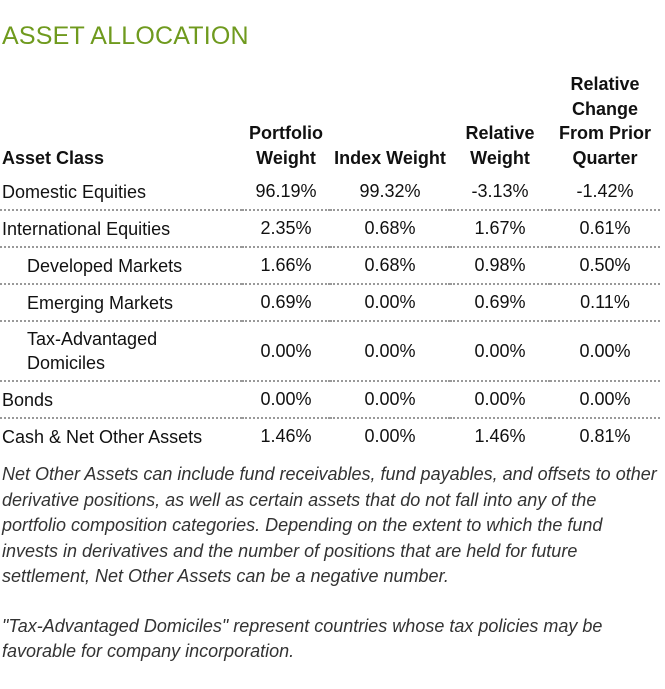 This screenshot has height=689, width=665. What do you see at coordinates (102, 436) in the screenshot?
I see `row-label: Cash & Net Other Assets` at bounding box center [102, 436].